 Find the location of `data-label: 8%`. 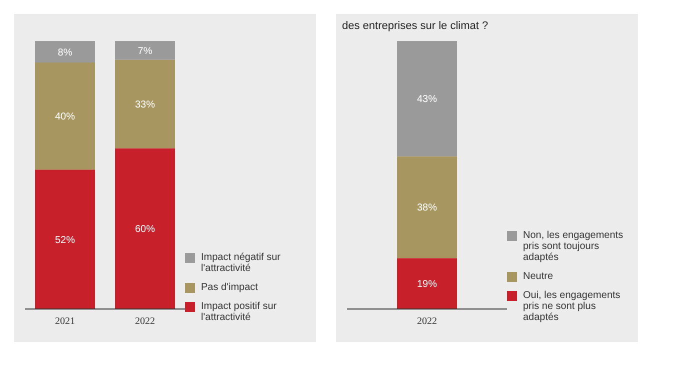

data-label: 8% is located at coordinates (65, 52).